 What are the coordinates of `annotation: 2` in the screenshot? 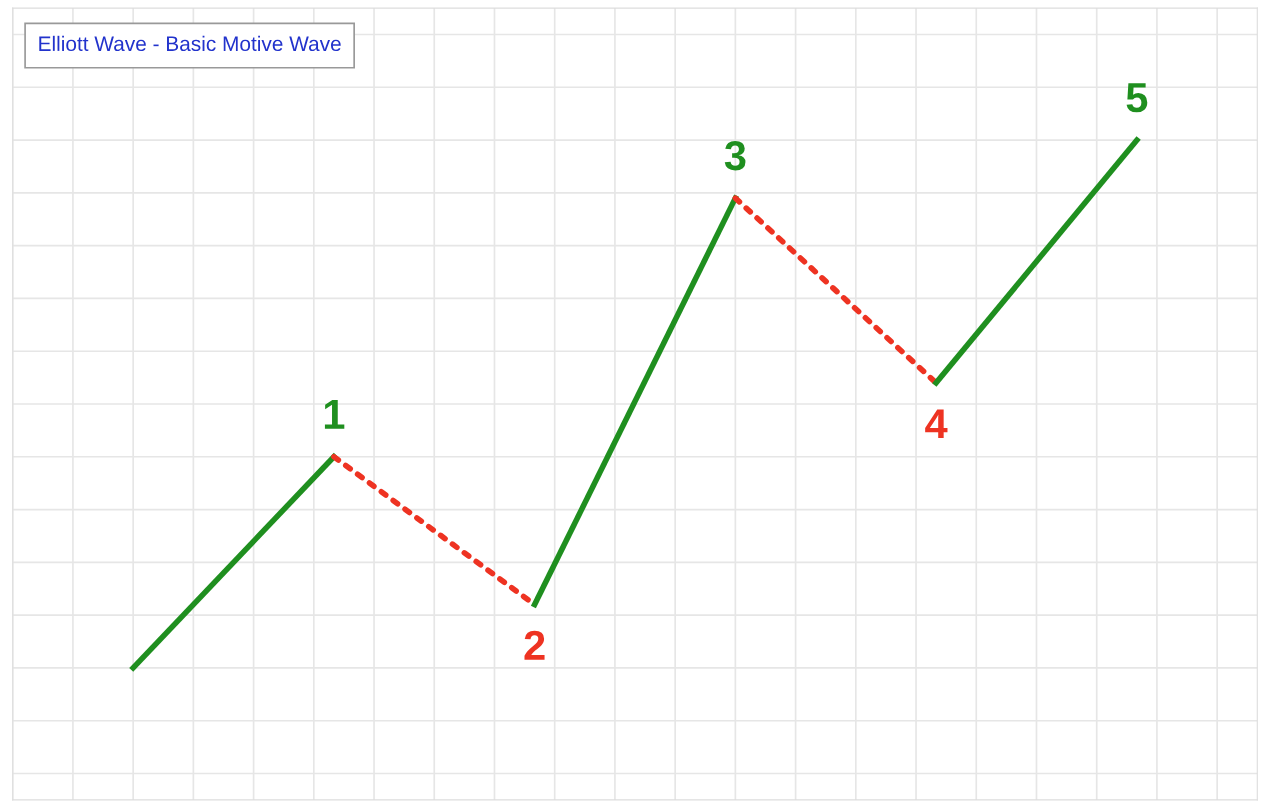 It's located at (534, 645).